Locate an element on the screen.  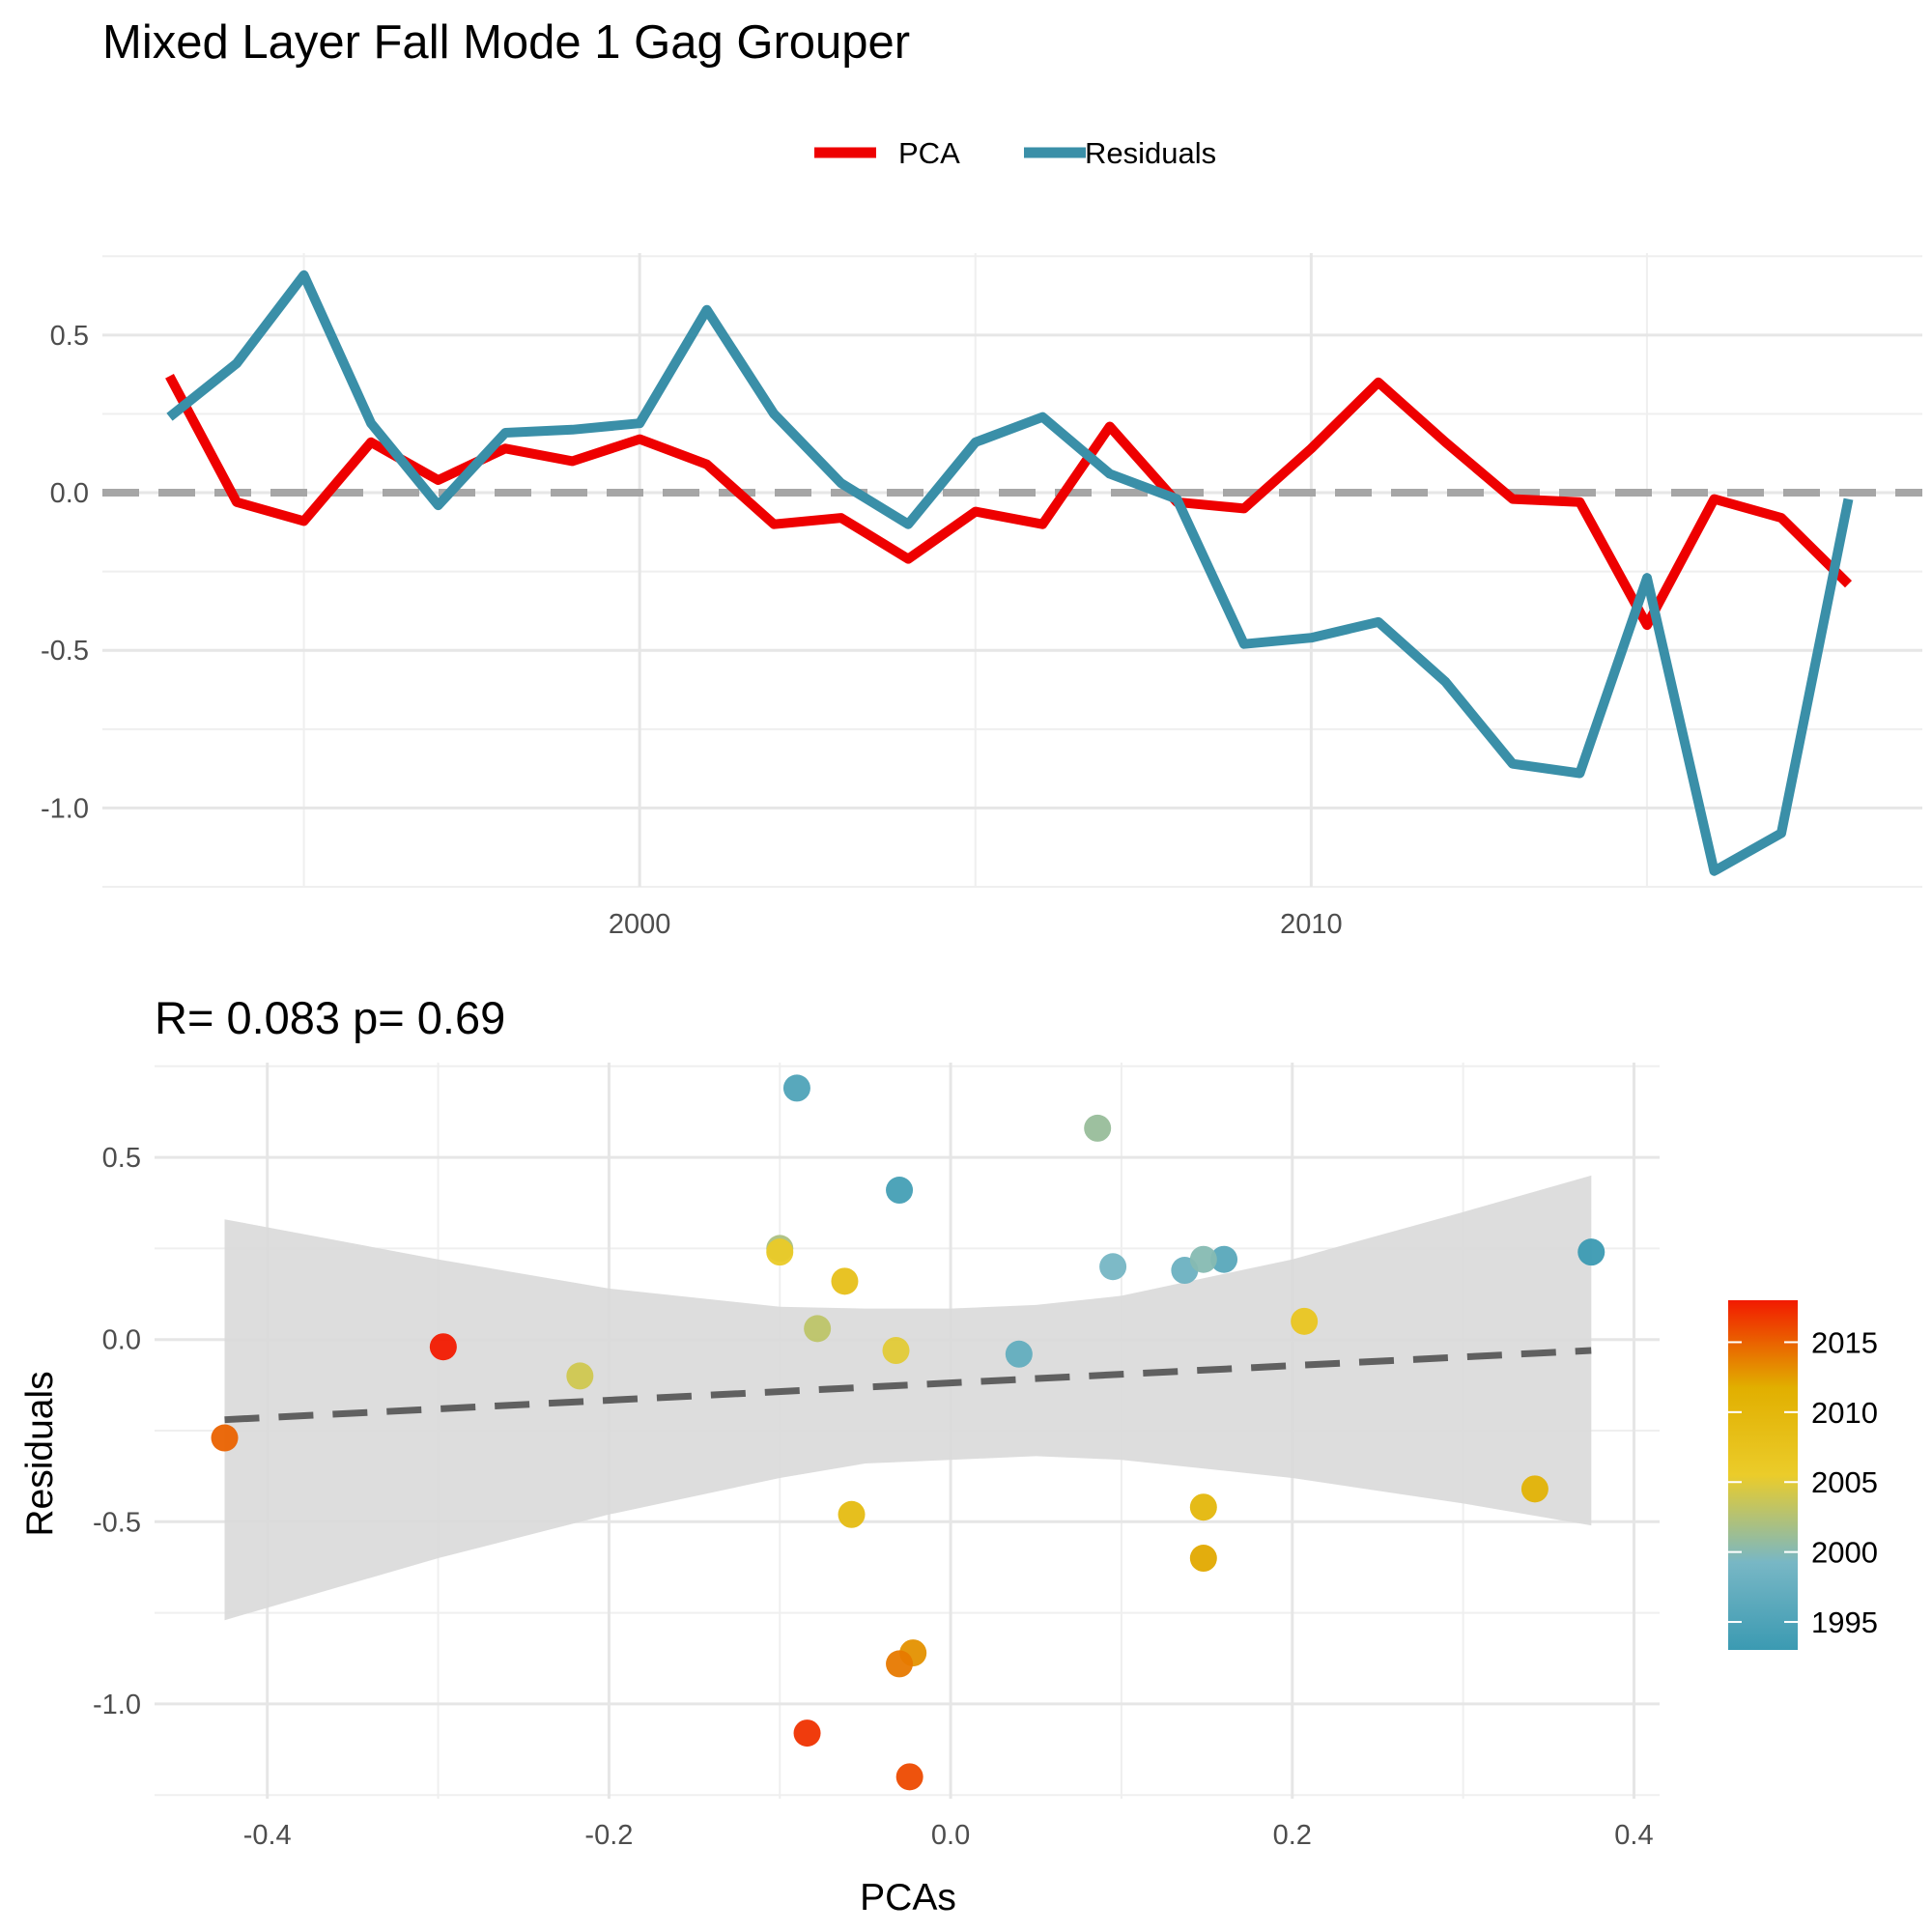
x-tick-label: 2010 is located at coordinates (1311, 924).